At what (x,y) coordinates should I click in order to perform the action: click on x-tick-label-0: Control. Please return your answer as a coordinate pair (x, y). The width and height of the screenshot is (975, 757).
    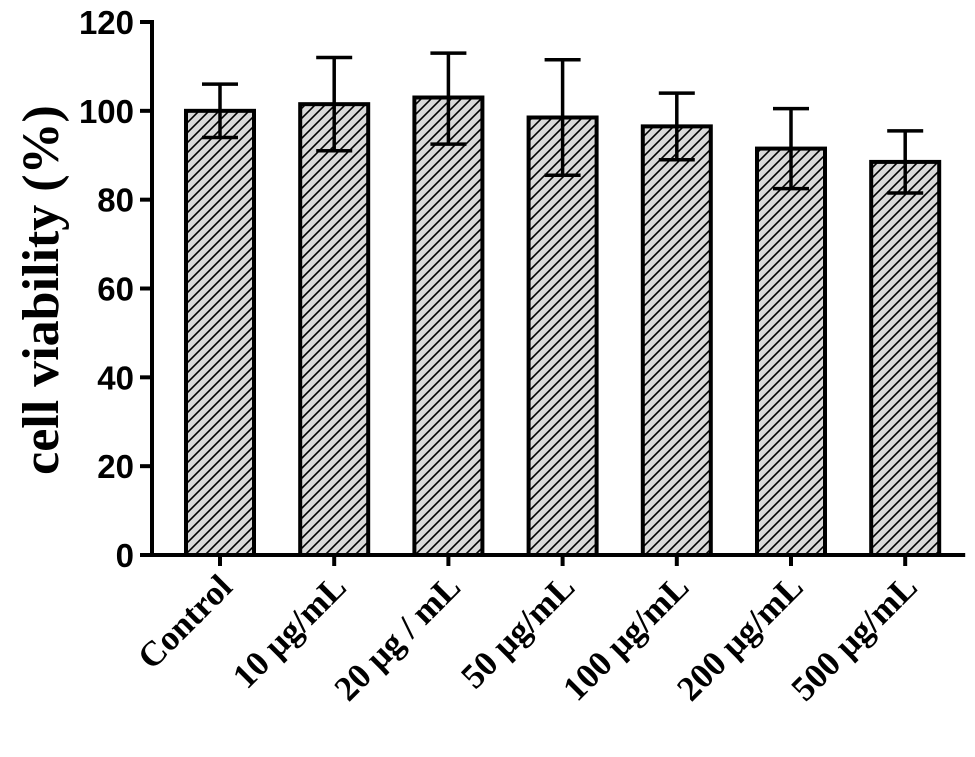
    Looking at the image, I should click on (185, 622).